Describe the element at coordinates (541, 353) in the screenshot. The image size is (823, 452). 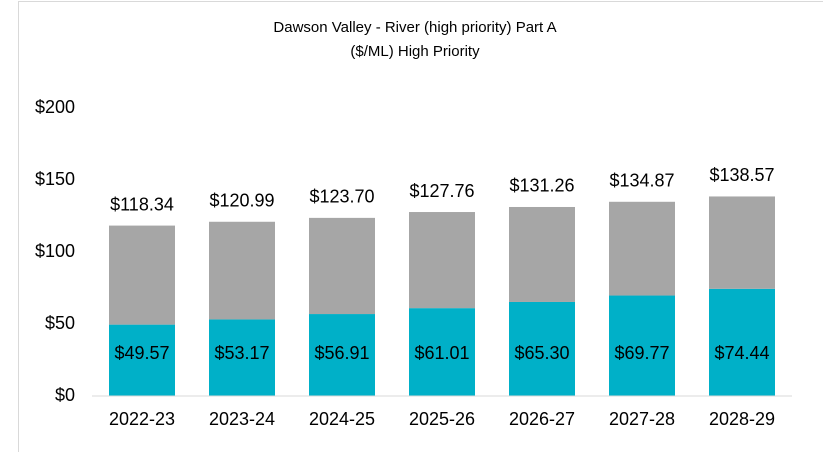
I see `data-label: $65.30` at that location.